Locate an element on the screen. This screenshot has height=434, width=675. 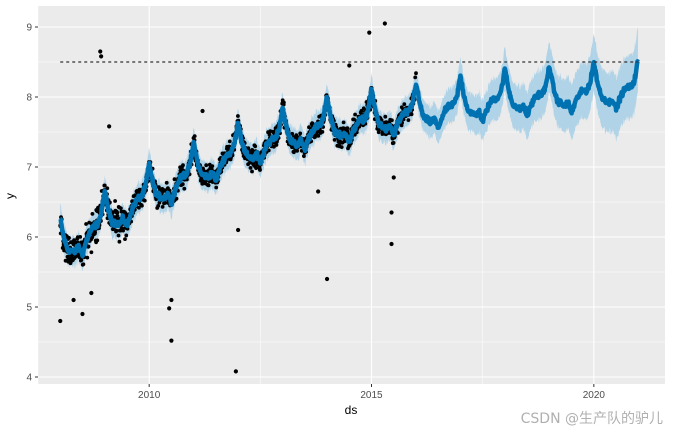
x-tick-label: 2010 is located at coordinates (149, 395).